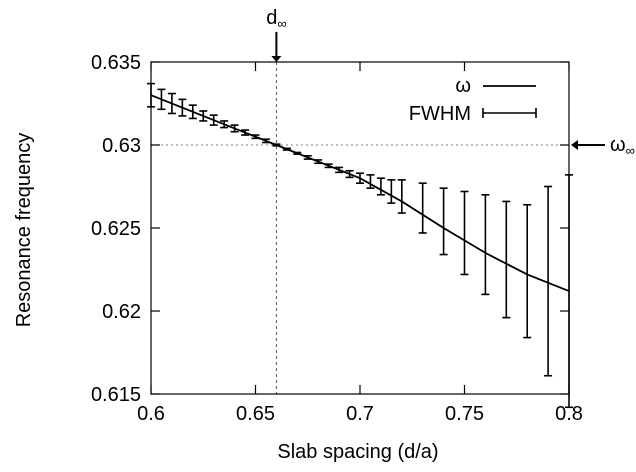  Describe the element at coordinates (509, 113) in the screenshot. I see `legend-errorbar-sample` at that location.